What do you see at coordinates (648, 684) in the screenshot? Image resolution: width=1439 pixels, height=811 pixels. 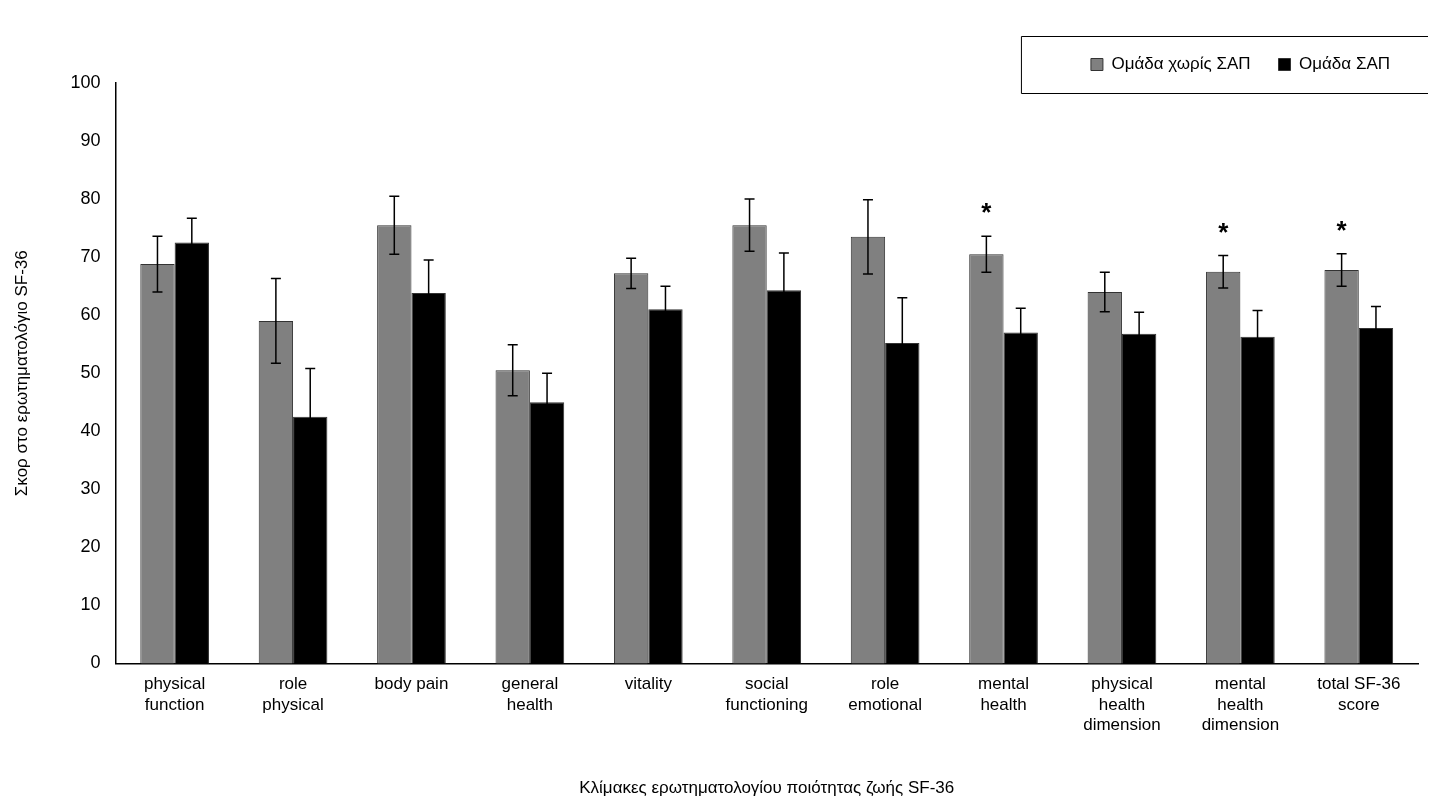 I see `x-tick-label: vitality` at bounding box center [648, 684].